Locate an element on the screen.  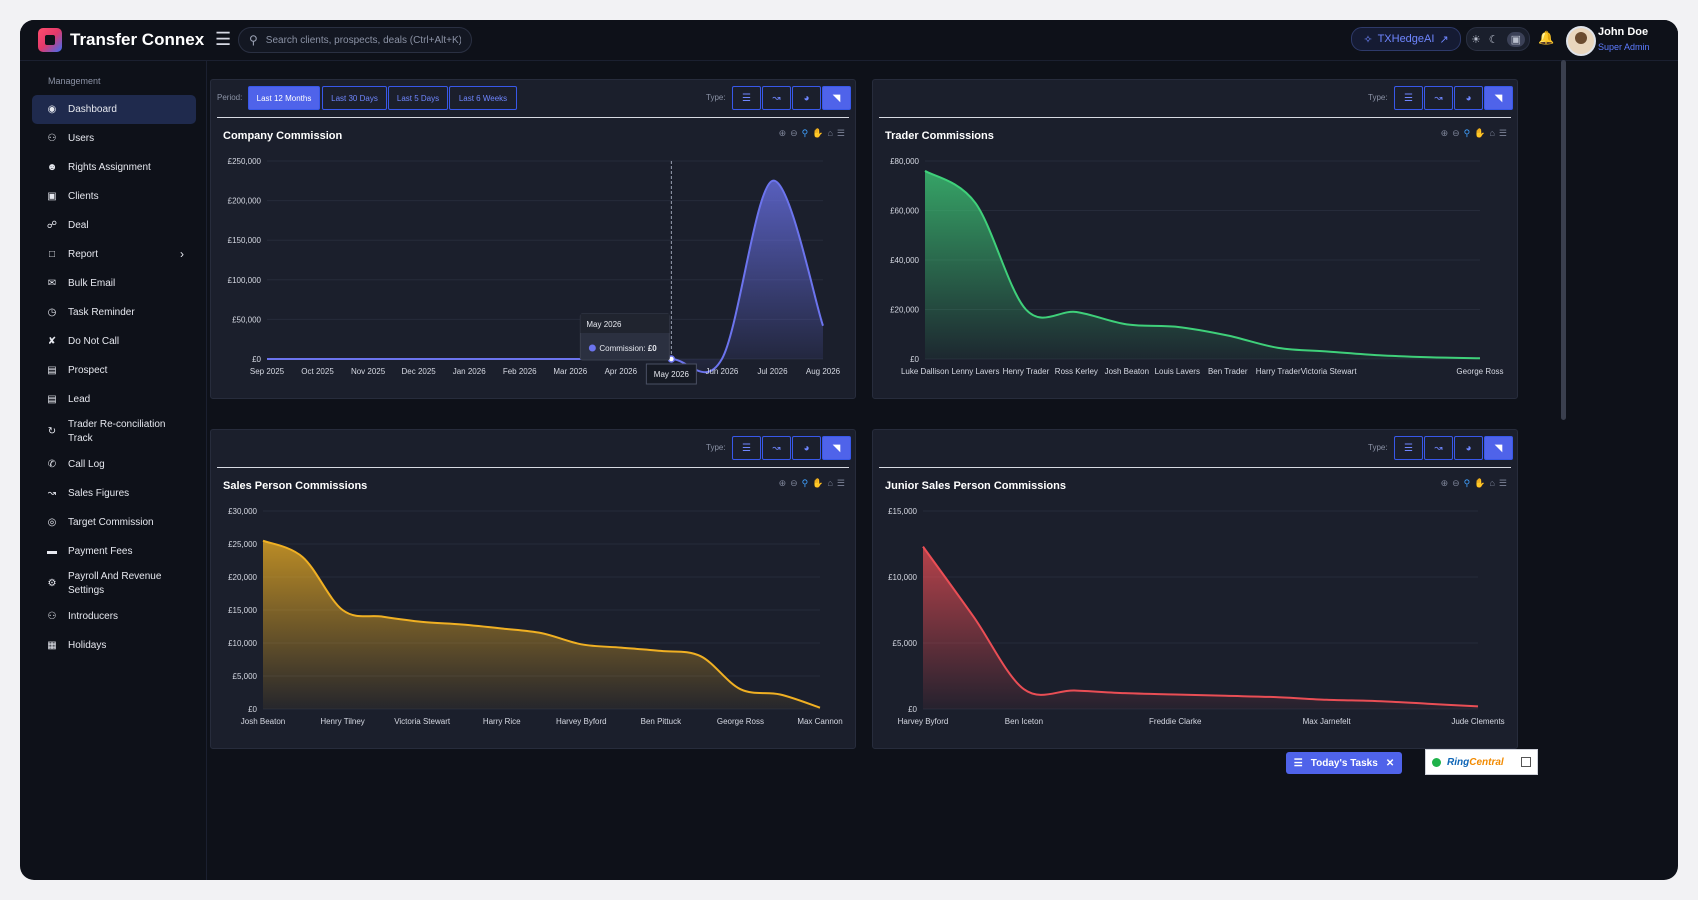
sidebar-item-holidays: ▦ Holidays is located at coordinates (114, 645).